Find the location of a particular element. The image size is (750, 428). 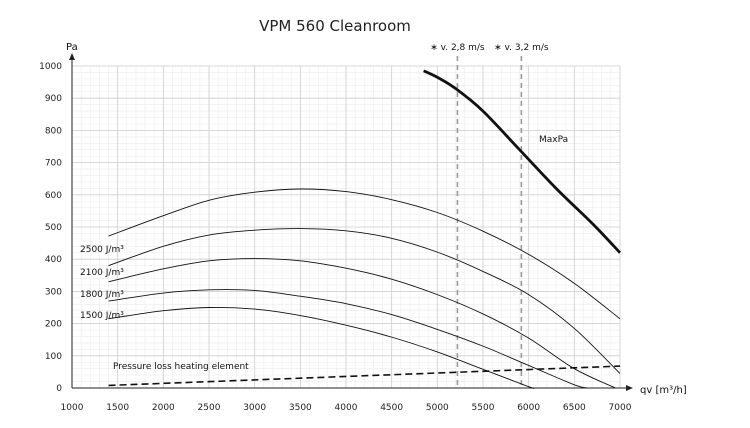

x-tick-label: 2000 is located at coordinates (163, 408).